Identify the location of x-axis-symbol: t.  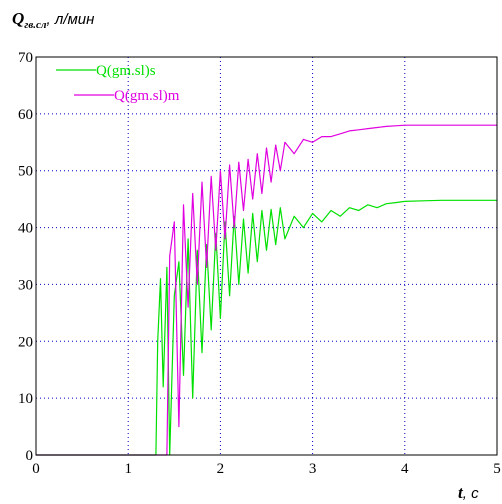
(461, 492).